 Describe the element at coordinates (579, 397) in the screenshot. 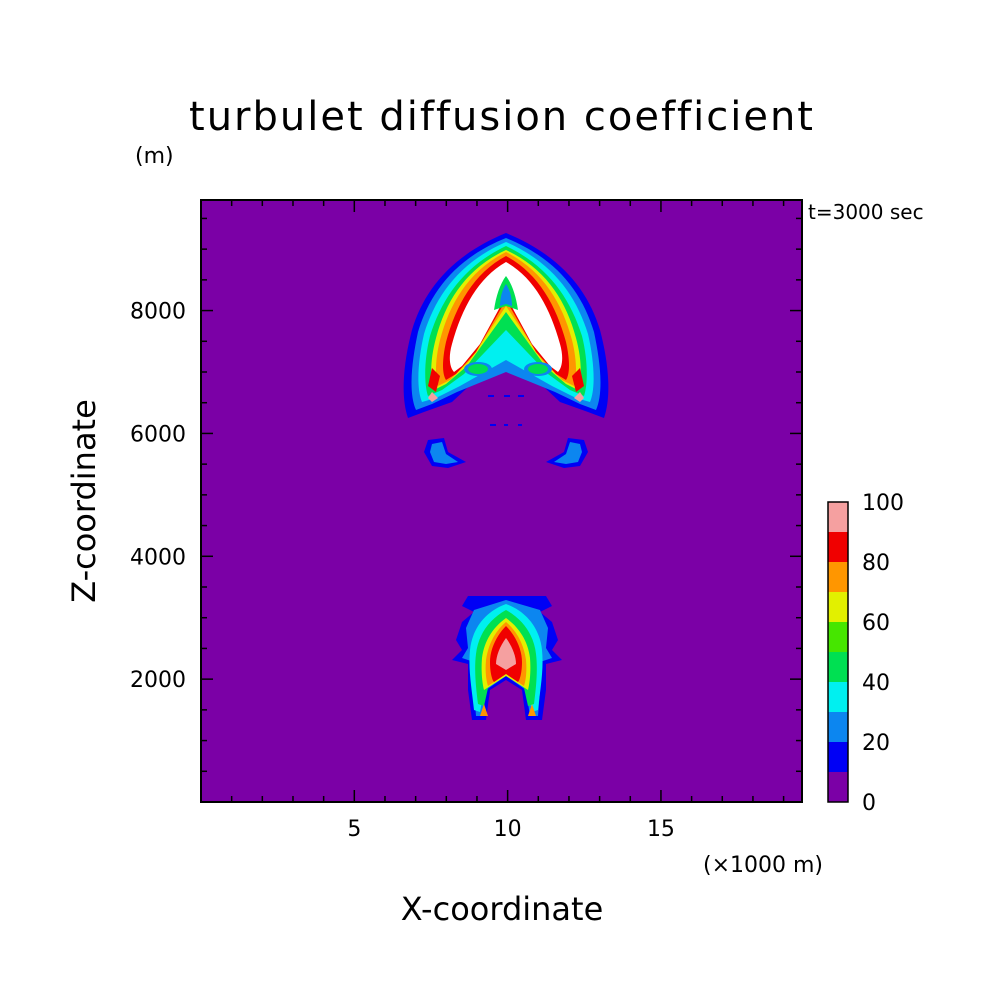

I see `right-red-dot` at that location.